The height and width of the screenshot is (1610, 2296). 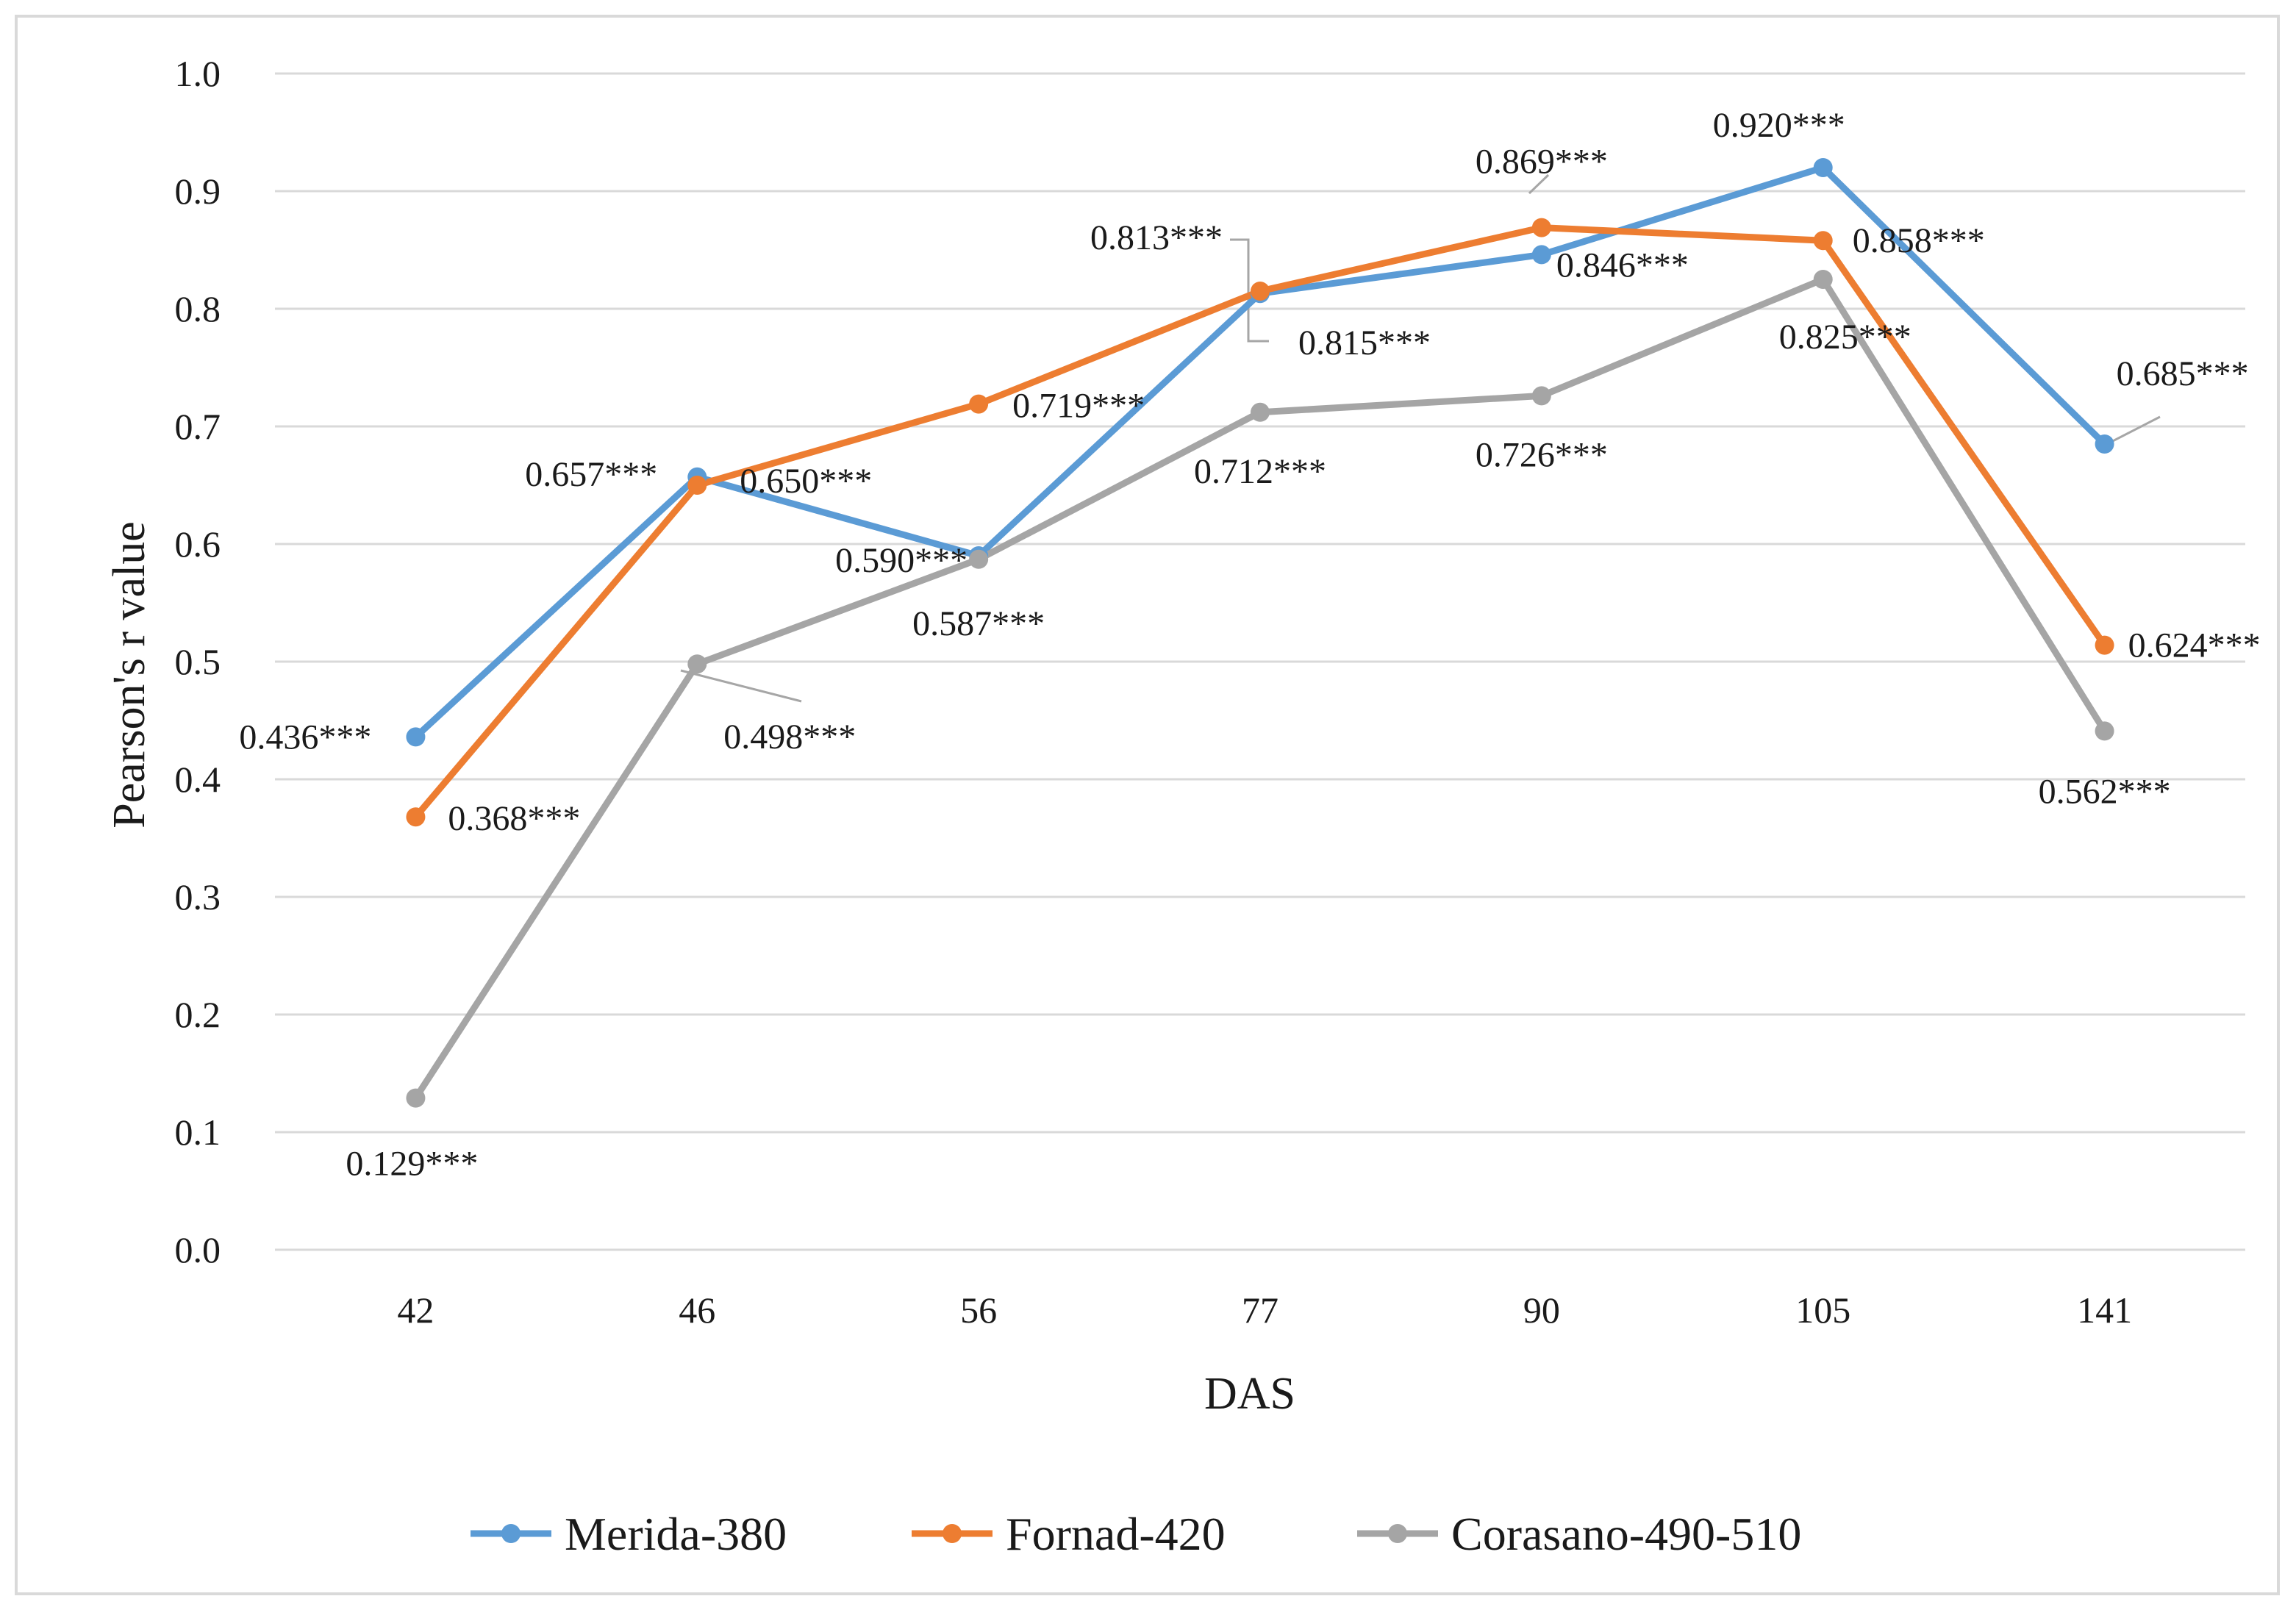 I want to click on y-tick-label: 0.2, so click(x=198, y=1015).